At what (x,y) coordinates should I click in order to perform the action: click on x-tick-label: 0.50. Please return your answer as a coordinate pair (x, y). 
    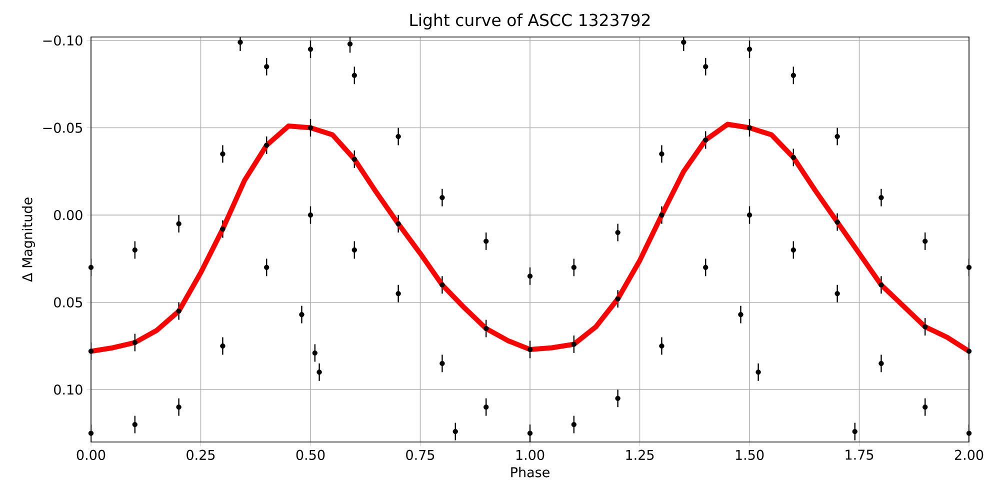
    Looking at the image, I should click on (310, 455).